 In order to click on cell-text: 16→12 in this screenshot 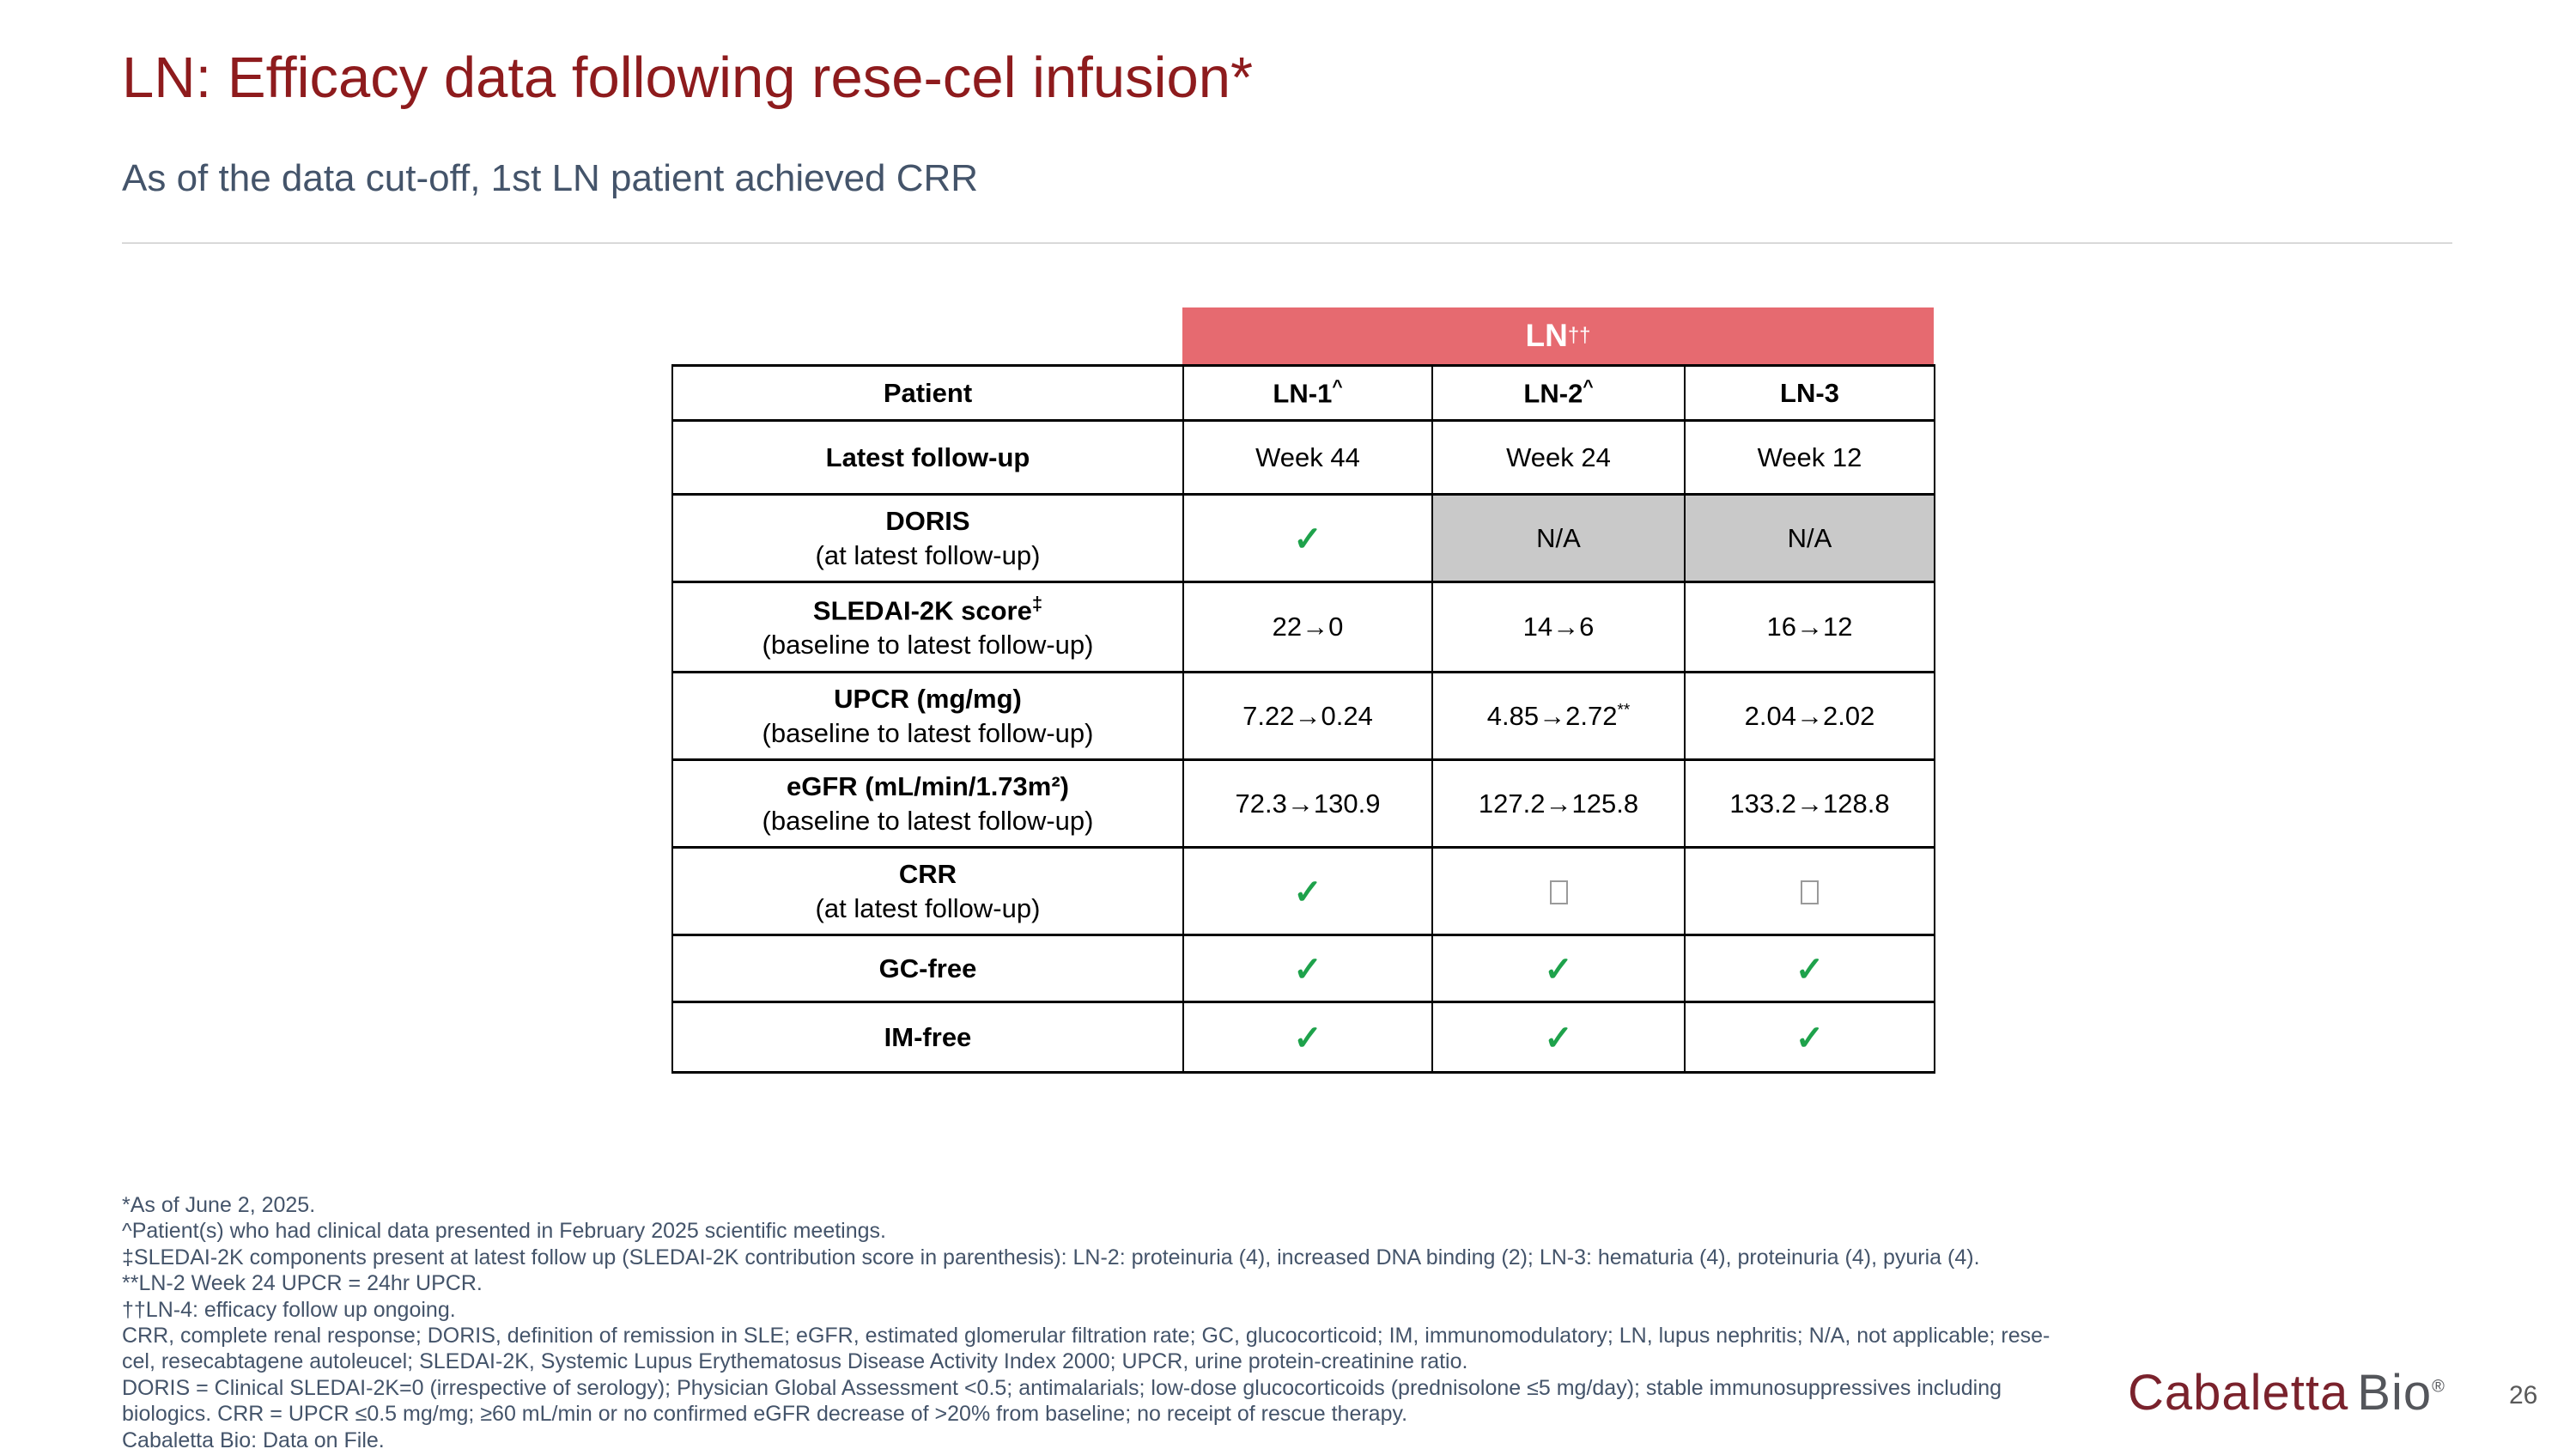, I will do `click(1809, 627)`.